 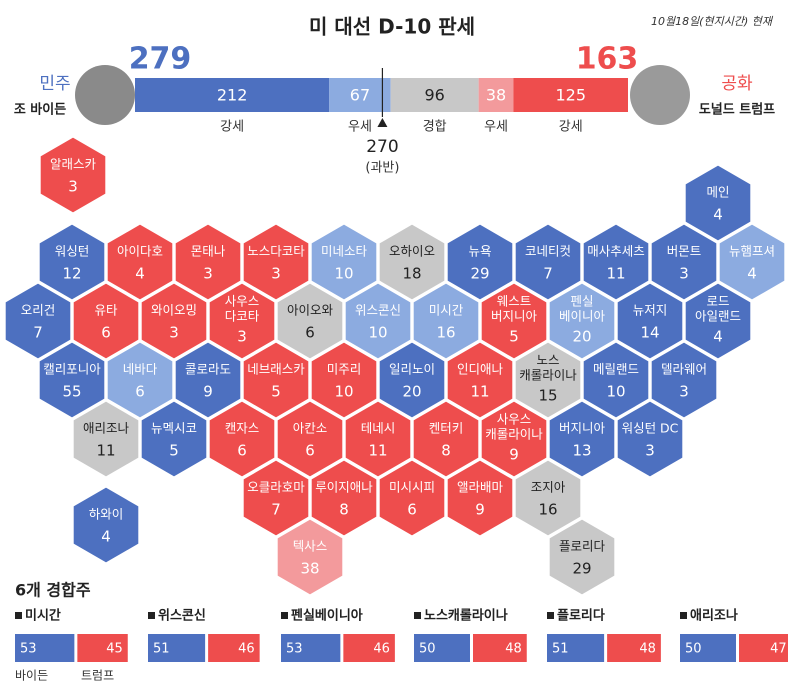 I want to click on state-name: 뉴욕, so click(x=479, y=251).